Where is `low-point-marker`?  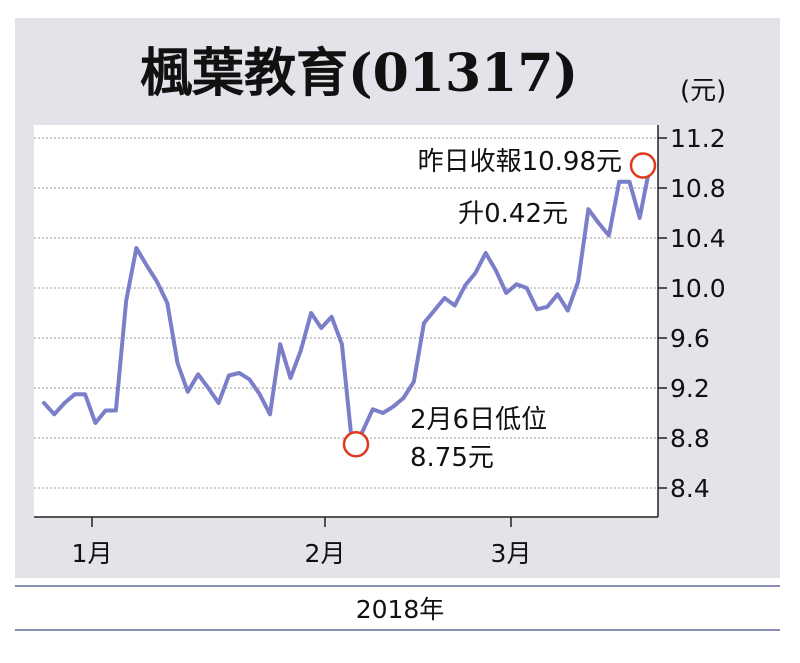
low-point-marker is located at coordinates (356, 444).